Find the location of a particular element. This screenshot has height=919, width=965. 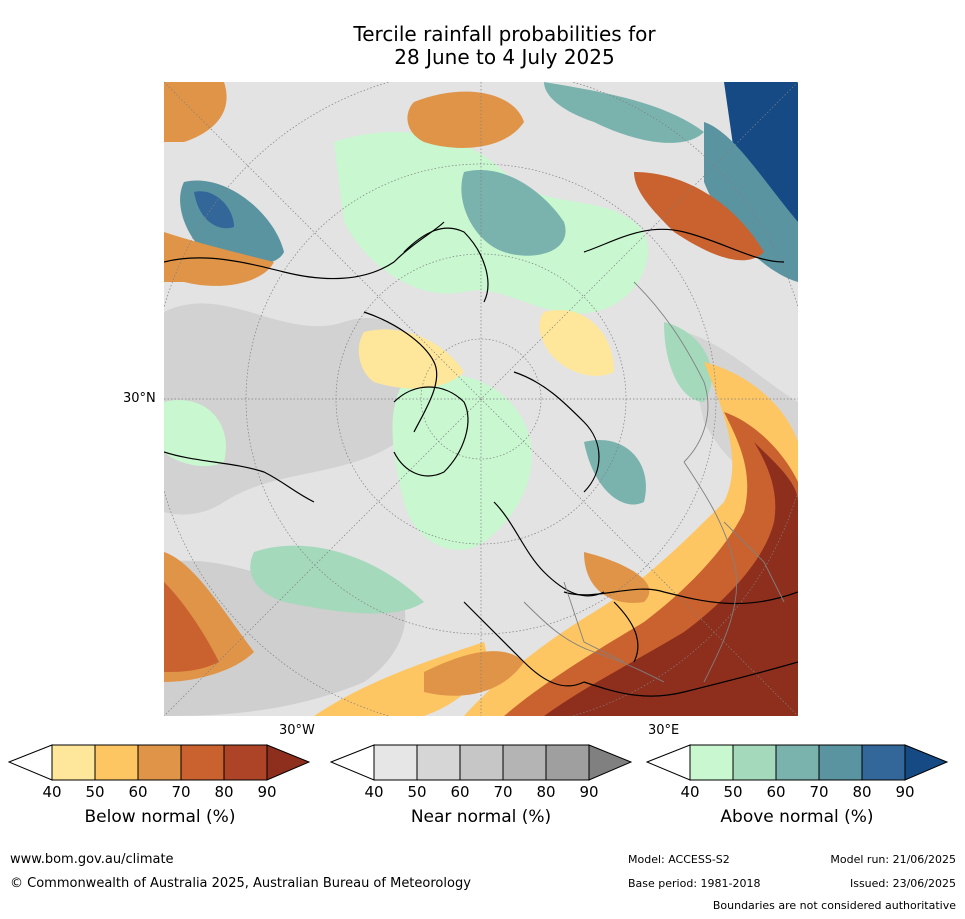

colorbar-below-tick: 60 is located at coordinates (138, 792).